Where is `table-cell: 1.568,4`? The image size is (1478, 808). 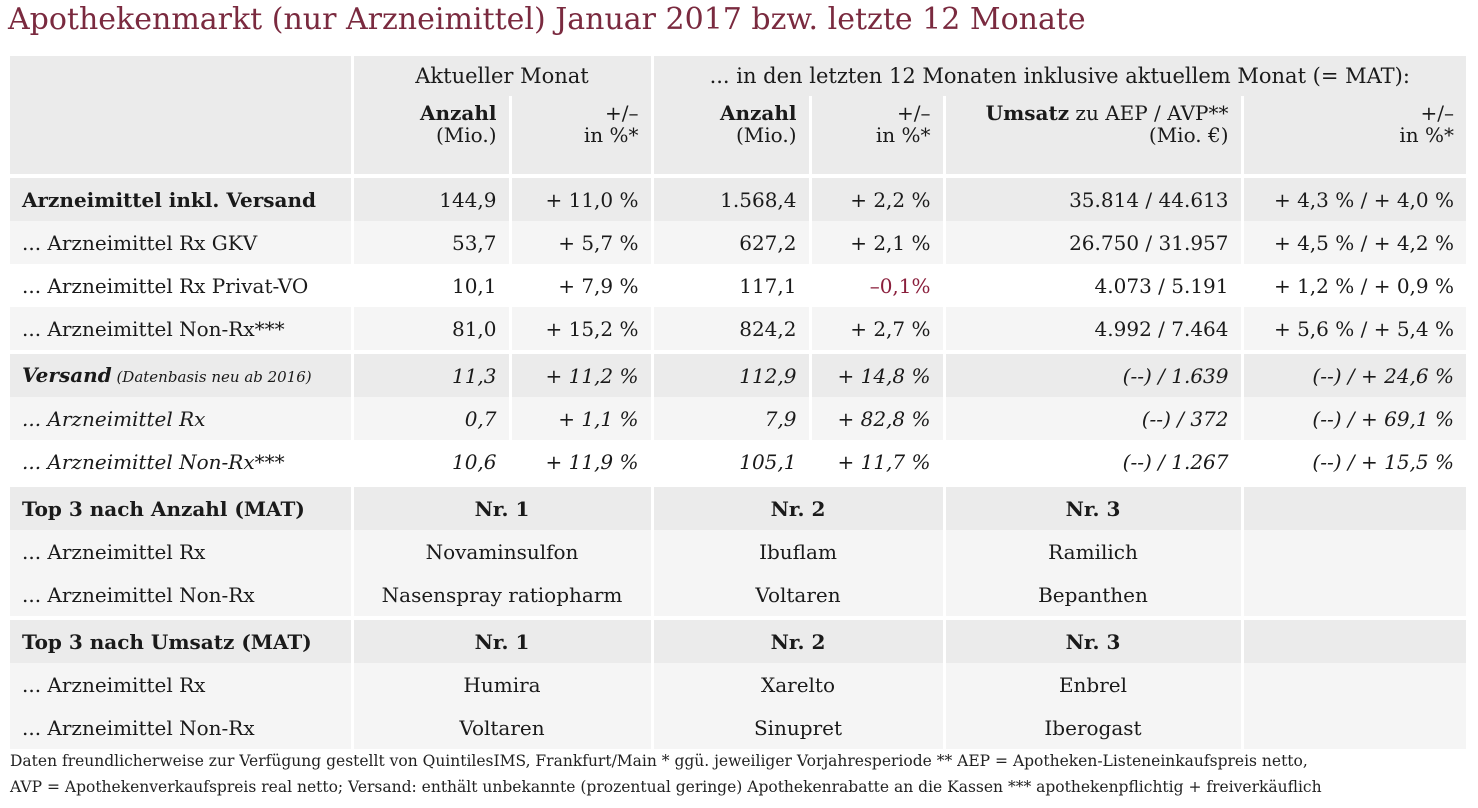 table-cell: 1.568,4 is located at coordinates (732, 197).